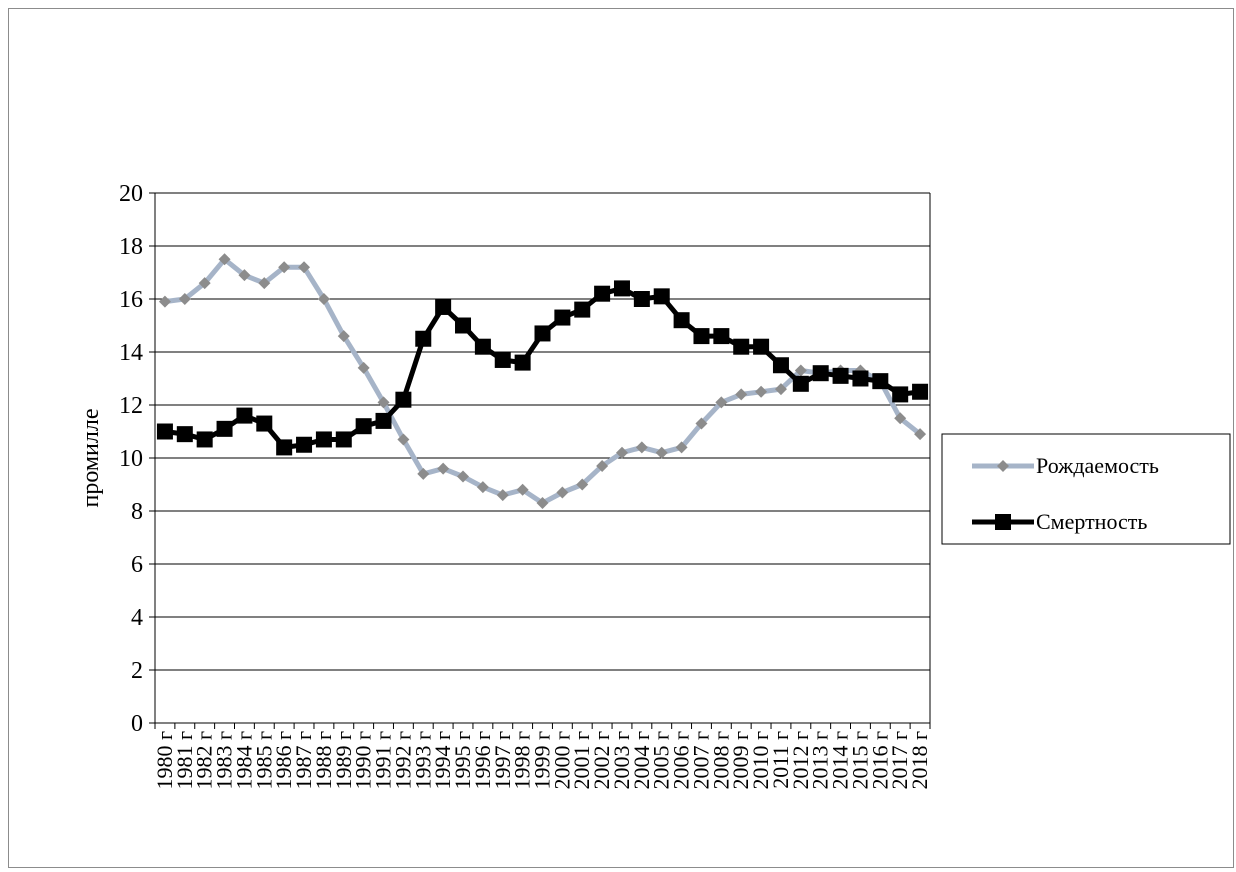 The height and width of the screenshot is (872, 1236). What do you see at coordinates (1097, 465) in the screenshot?
I see `legend-label: Рождаемость` at bounding box center [1097, 465].